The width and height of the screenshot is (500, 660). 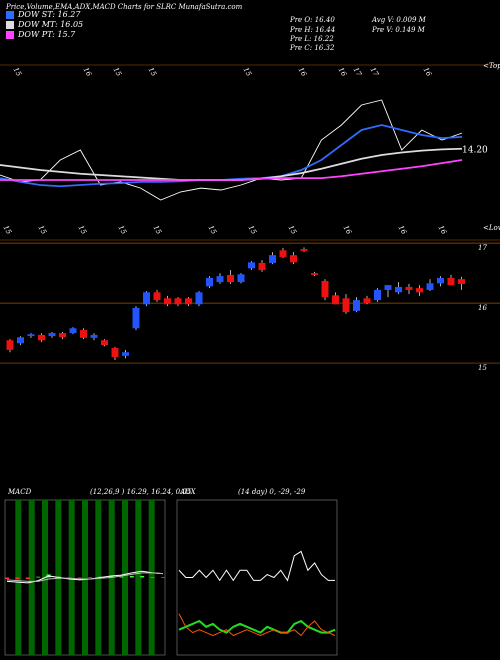 What do you see at coordinates (398, 30) in the screenshot?
I see `info-text: Pre V: 0.149 M` at bounding box center [398, 30].